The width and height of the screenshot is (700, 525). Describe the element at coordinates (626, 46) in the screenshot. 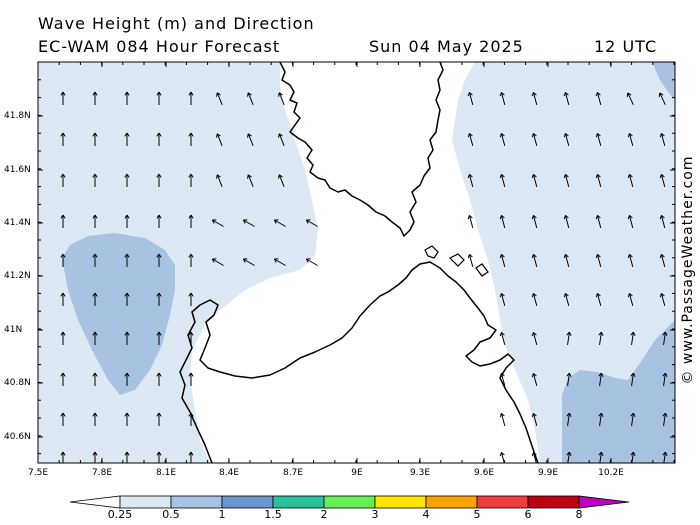

I see `forecast-time: 12 UTC` at that location.